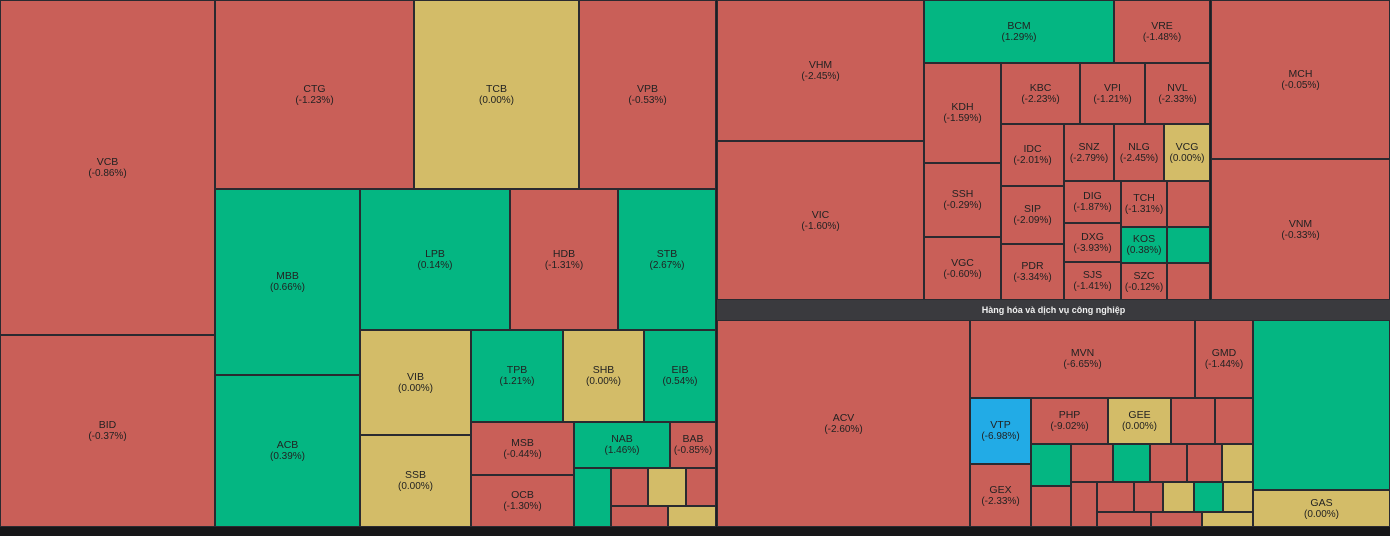  What do you see at coordinates (107, 161) in the screenshot?
I see `tile-ticker: VCB` at bounding box center [107, 161].